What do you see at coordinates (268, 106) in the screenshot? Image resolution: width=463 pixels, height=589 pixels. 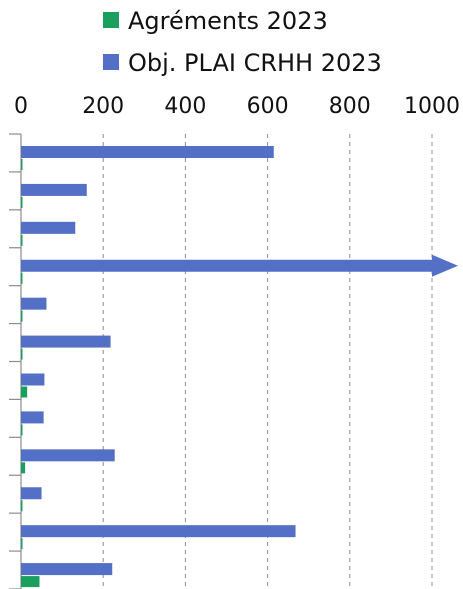 I see `x-tick-label-3: 600` at bounding box center [268, 106].